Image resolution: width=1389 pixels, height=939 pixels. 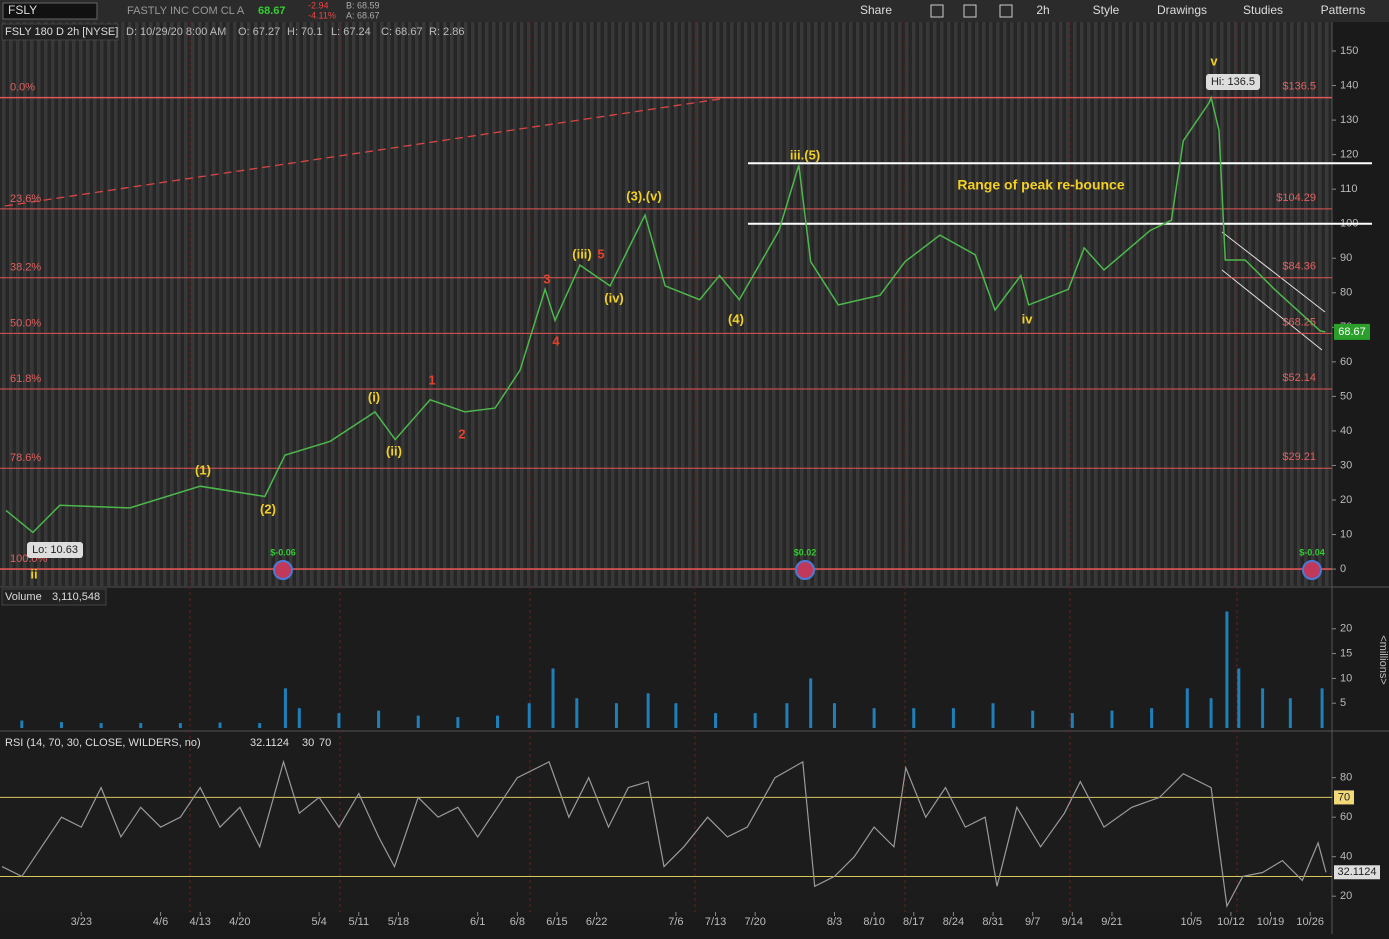 What do you see at coordinates (1106, 10) in the screenshot?
I see `toolbar-button: Style` at bounding box center [1106, 10].